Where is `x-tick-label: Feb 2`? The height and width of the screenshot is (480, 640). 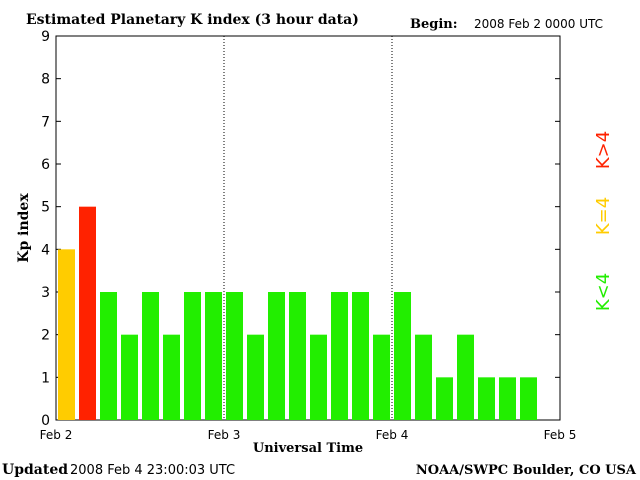
x-tick-label: Feb 2 is located at coordinates (56, 435).